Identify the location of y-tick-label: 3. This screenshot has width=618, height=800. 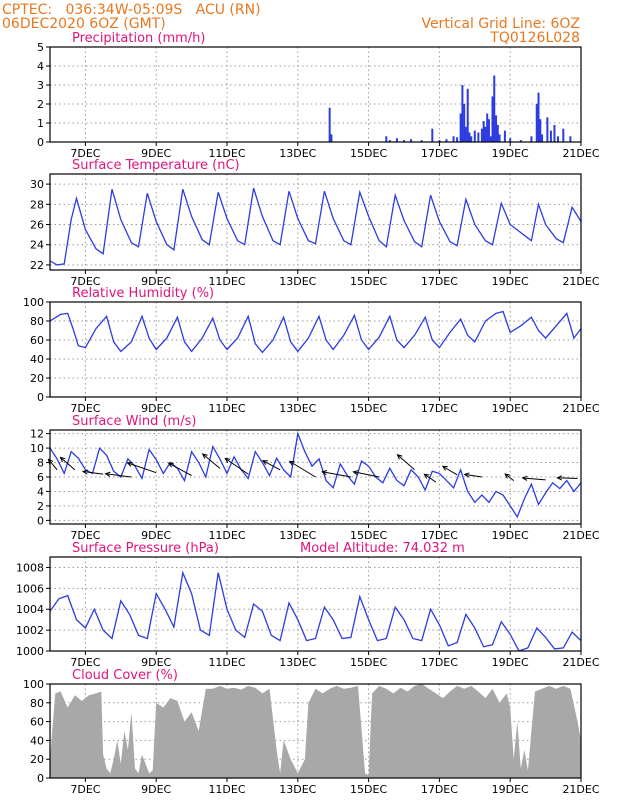
(40, 85).